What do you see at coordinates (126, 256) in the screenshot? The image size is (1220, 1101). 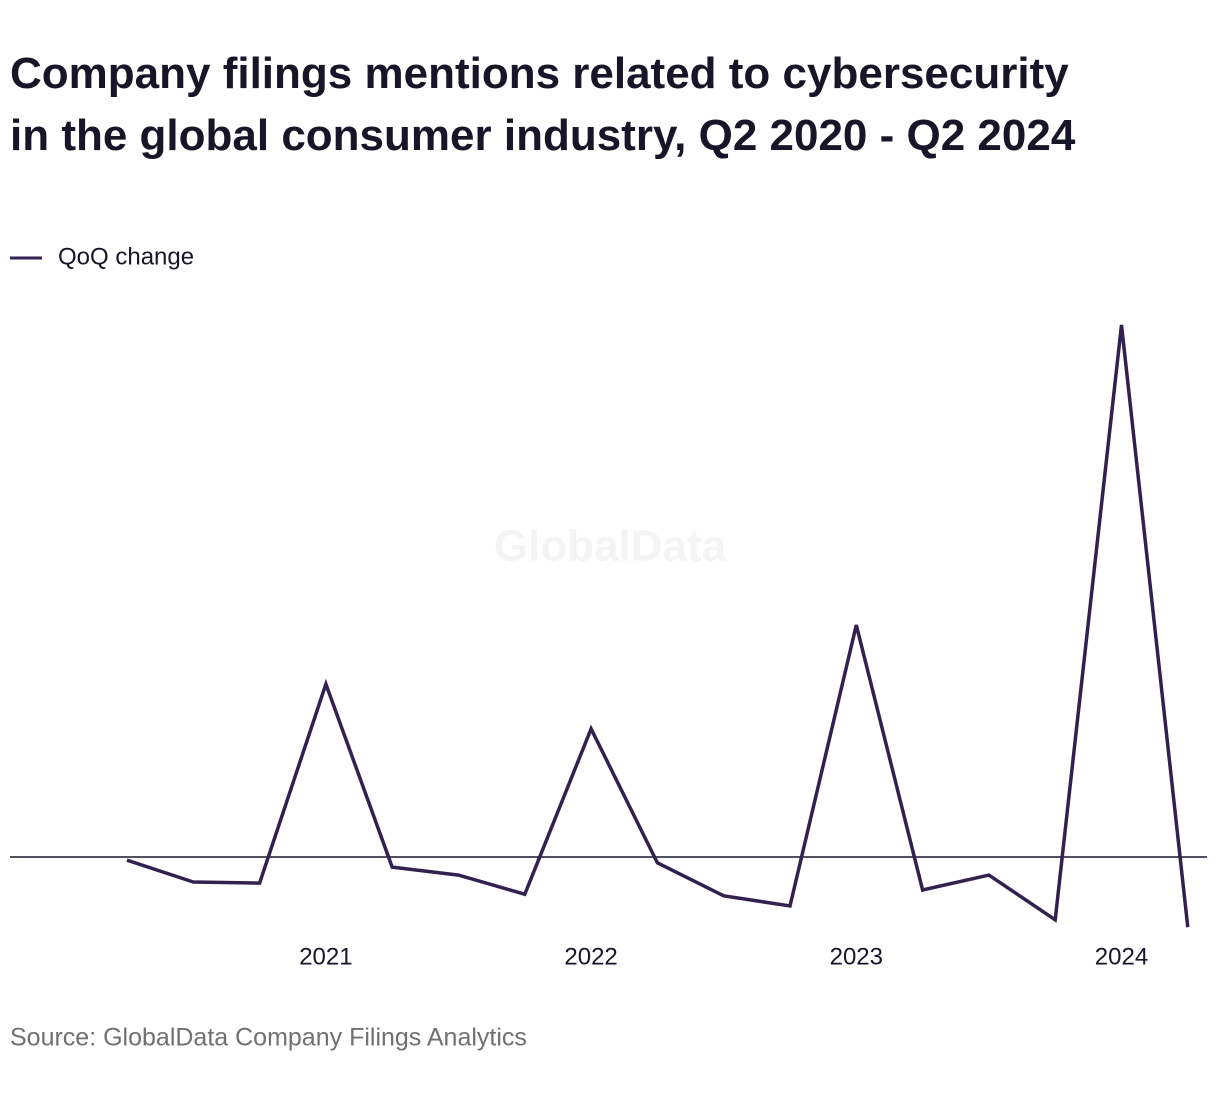 I see `legend-label: QoQ change` at bounding box center [126, 256].